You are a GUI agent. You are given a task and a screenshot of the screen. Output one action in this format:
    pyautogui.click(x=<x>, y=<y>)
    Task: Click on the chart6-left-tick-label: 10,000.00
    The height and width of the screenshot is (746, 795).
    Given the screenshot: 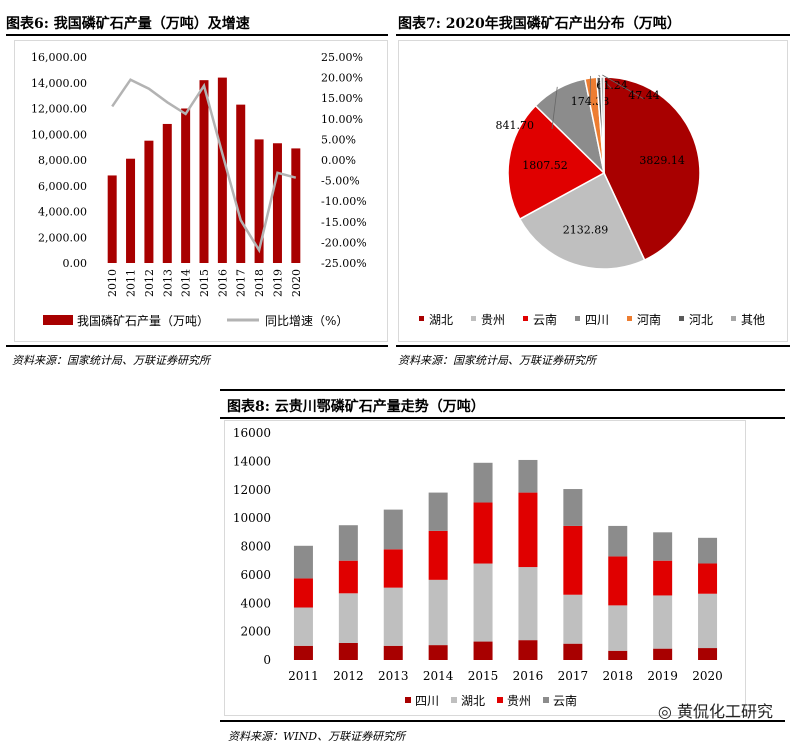 What is the action you would take?
    pyautogui.click(x=59, y=134)
    